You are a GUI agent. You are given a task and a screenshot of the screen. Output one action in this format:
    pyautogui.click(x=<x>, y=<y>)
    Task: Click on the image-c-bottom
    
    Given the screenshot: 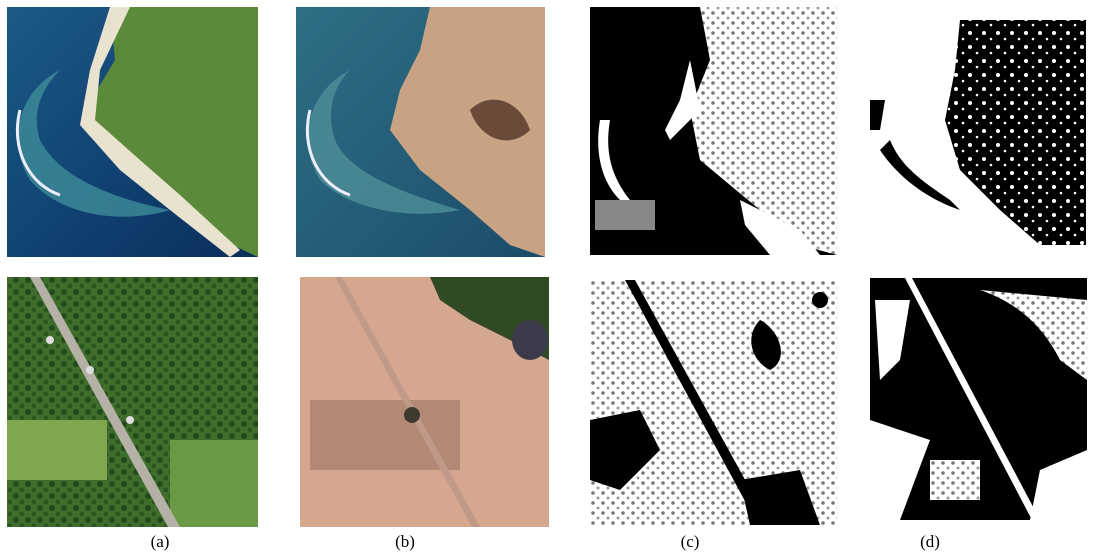 What is the action you would take?
    pyautogui.click(x=713, y=402)
    